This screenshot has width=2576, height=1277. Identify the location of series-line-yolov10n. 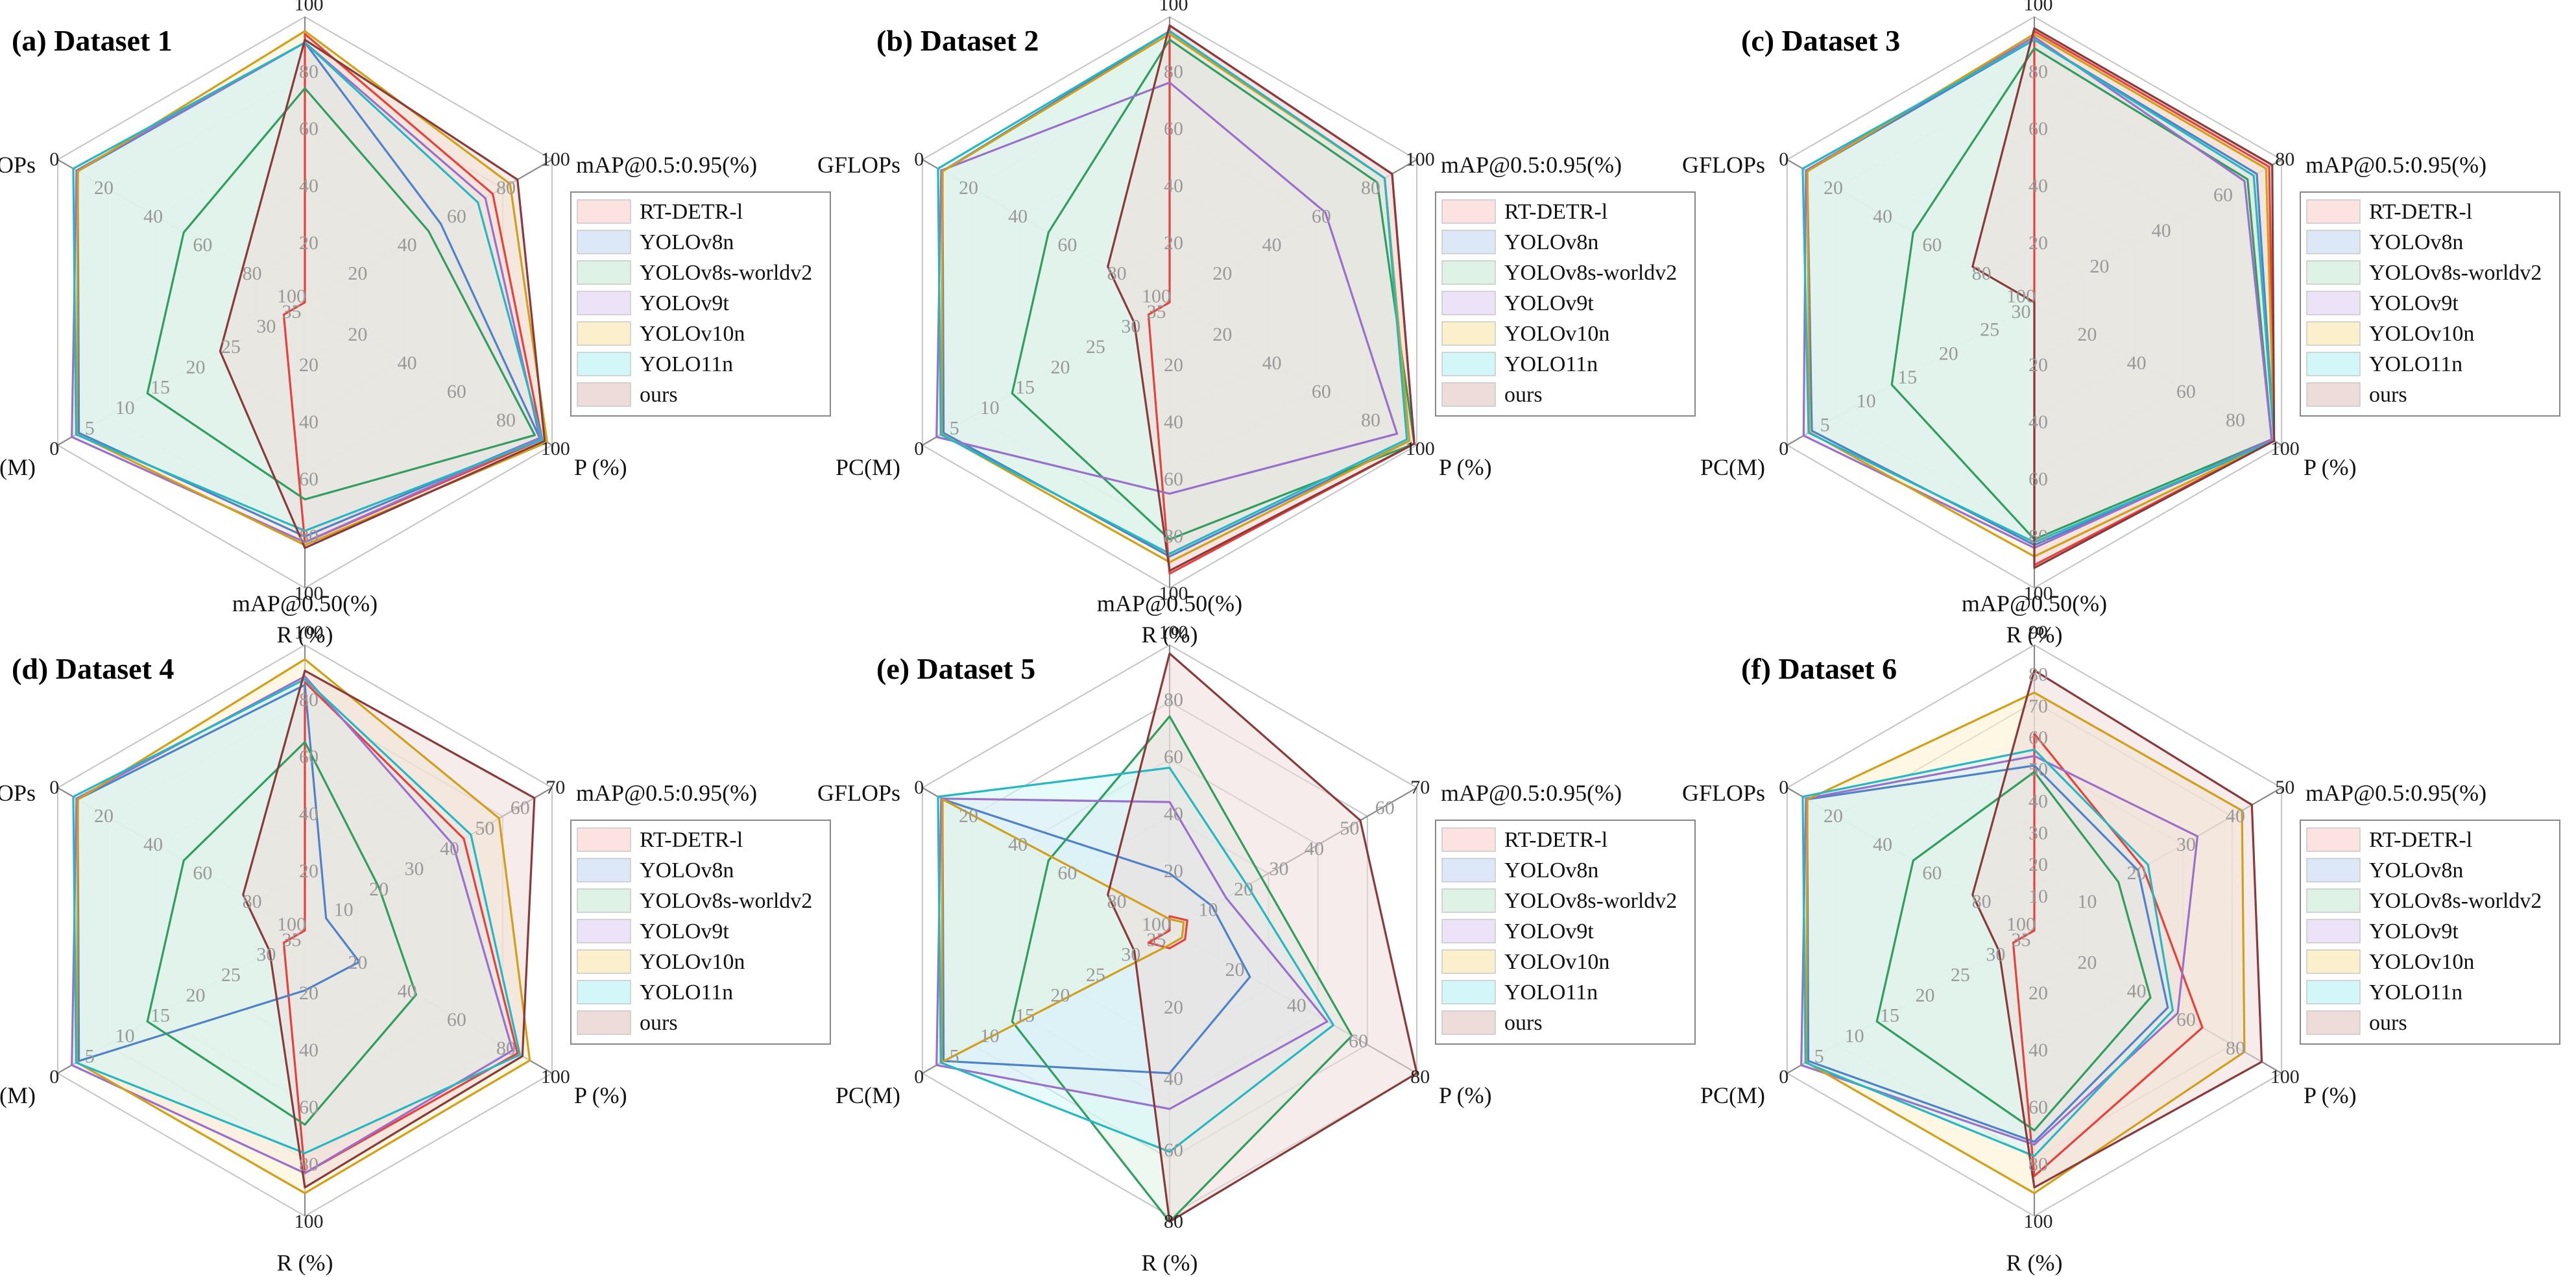
(2025, 943).